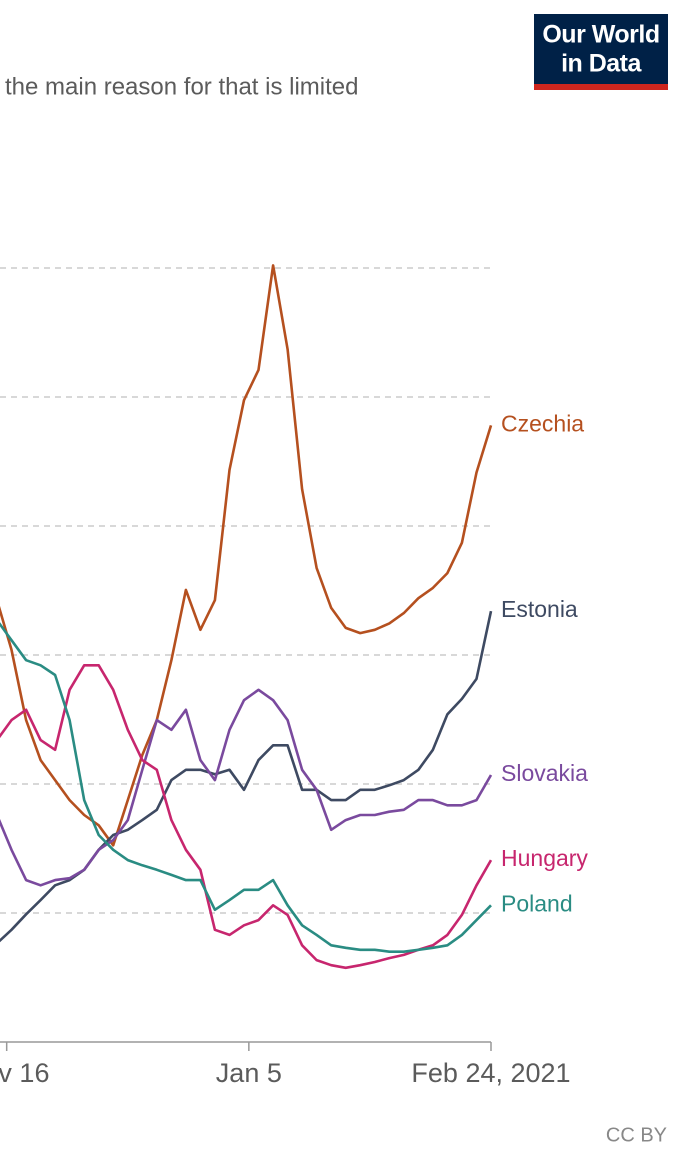  Describe the element at coordinates (601, 64) in the screenshot. I see `logo-text: in Data` at that location.